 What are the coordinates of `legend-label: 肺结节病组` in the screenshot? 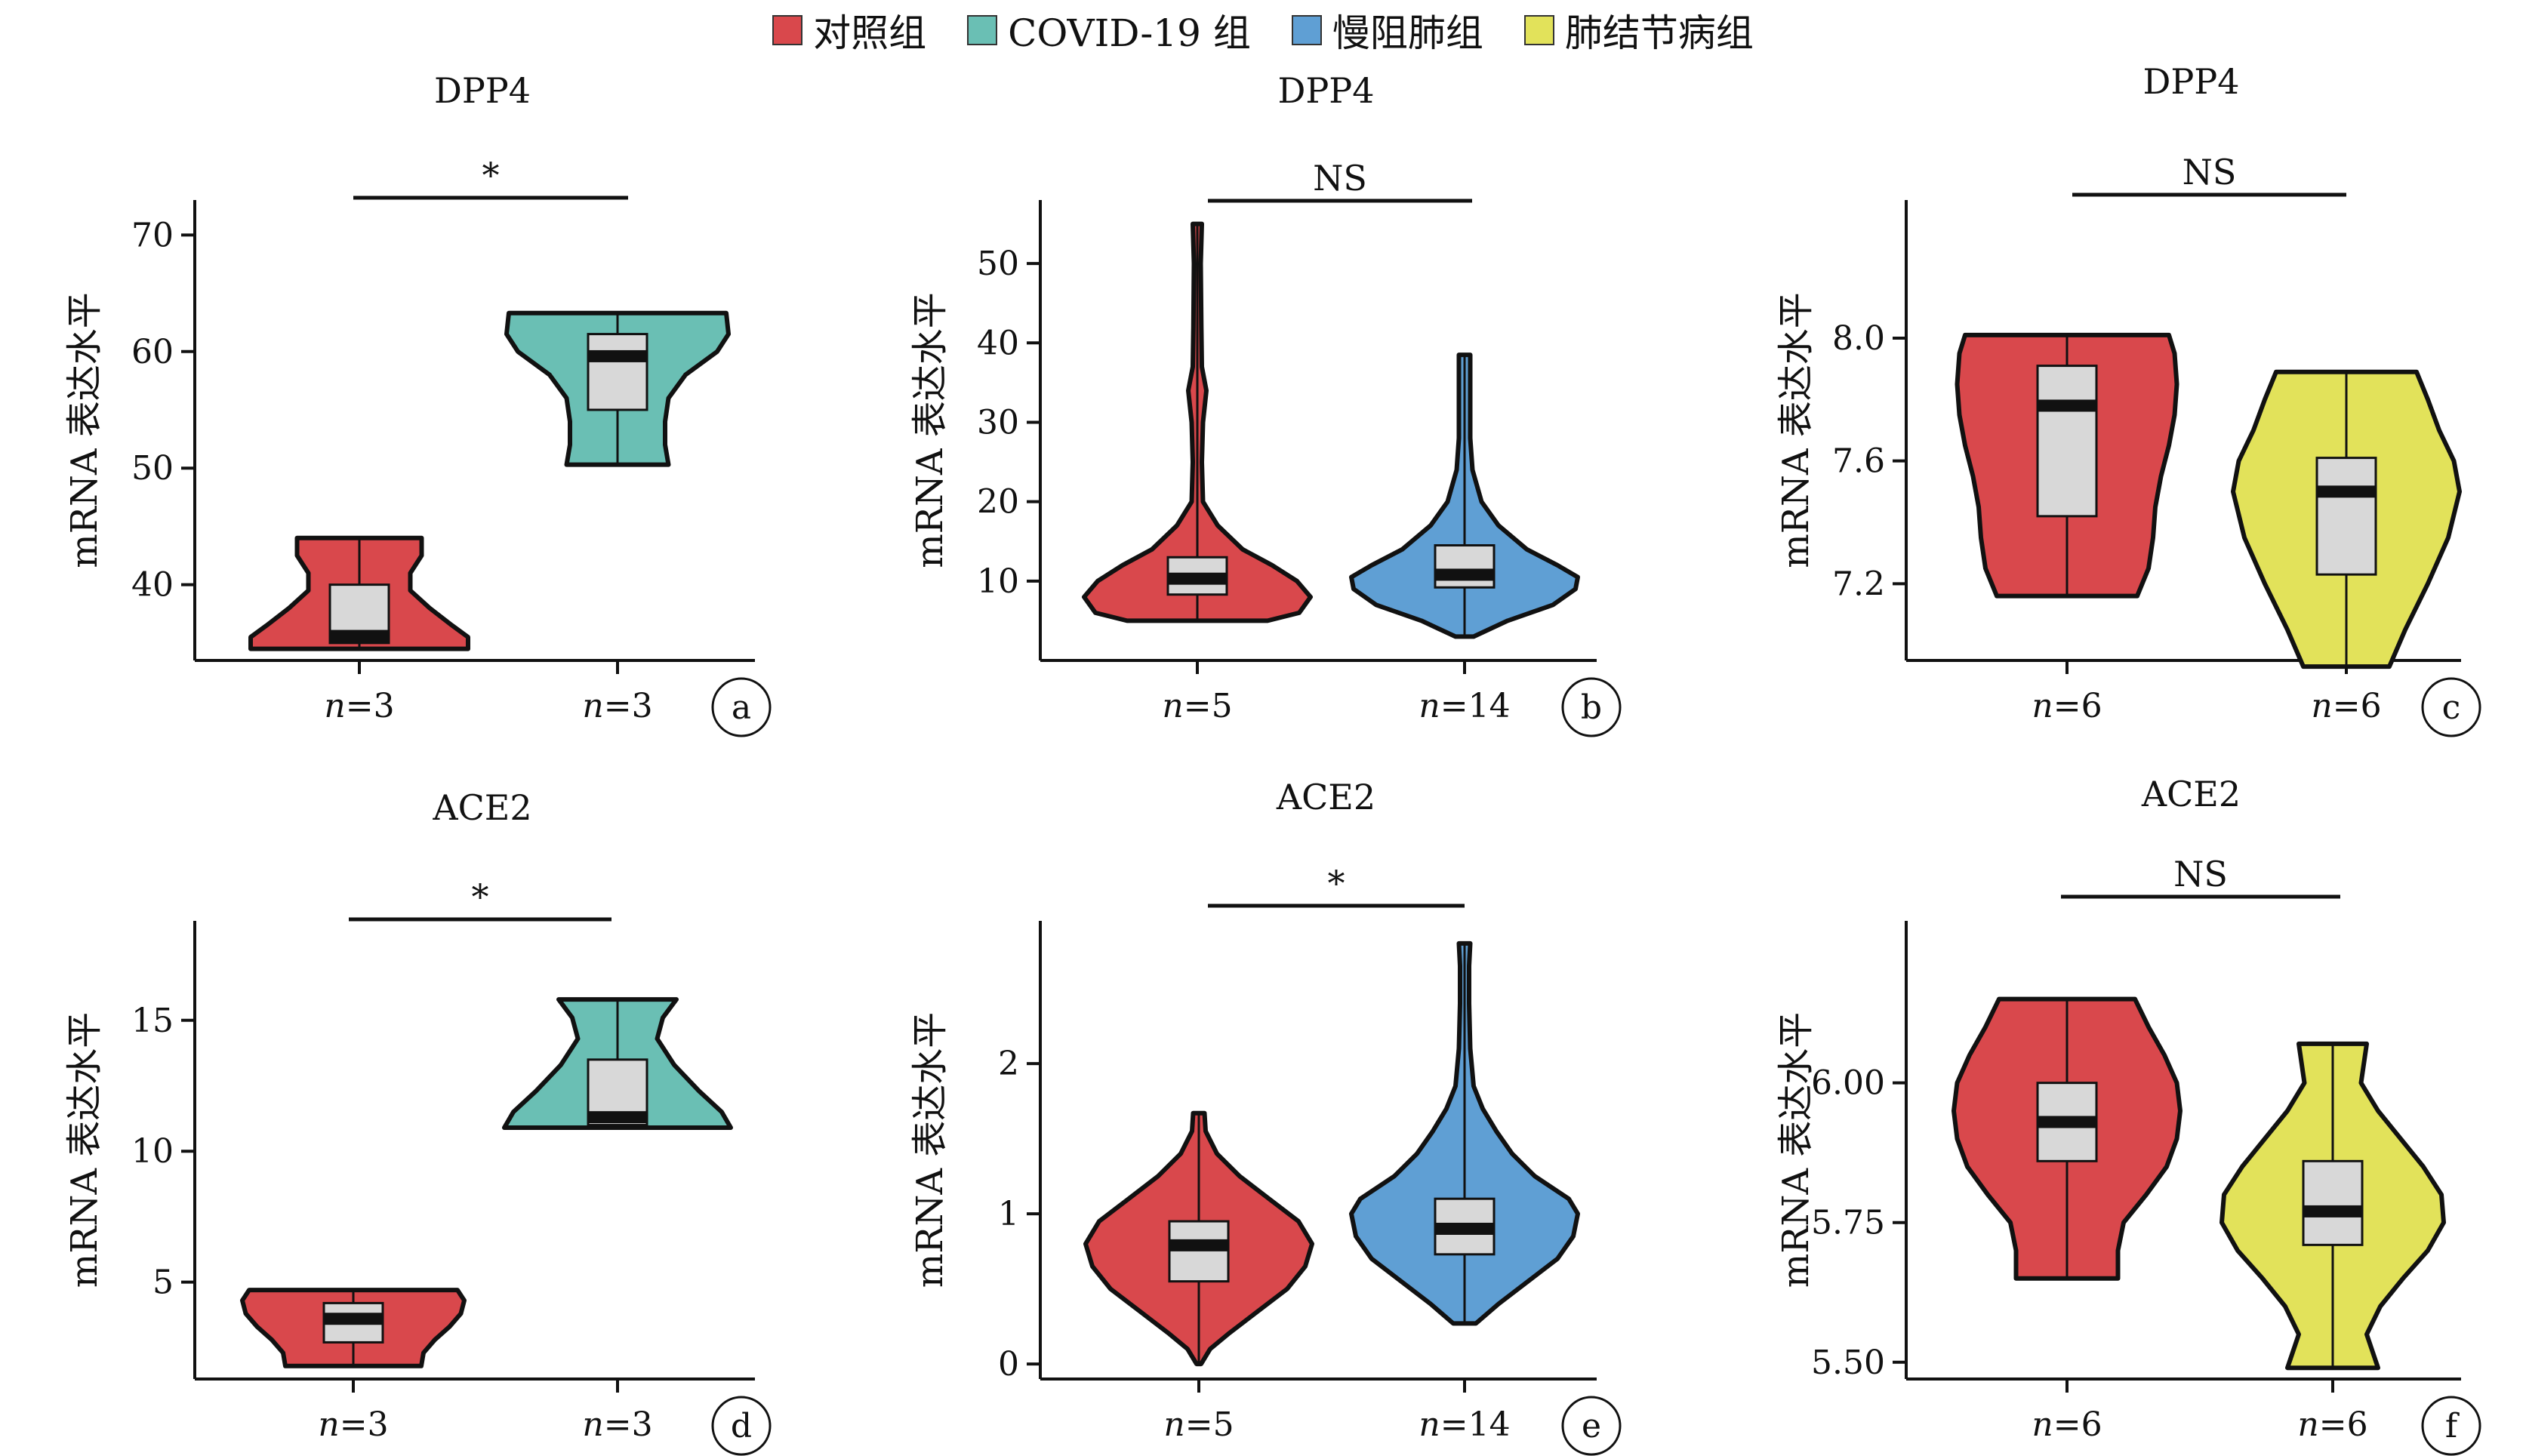 It's located at (1659, 33).